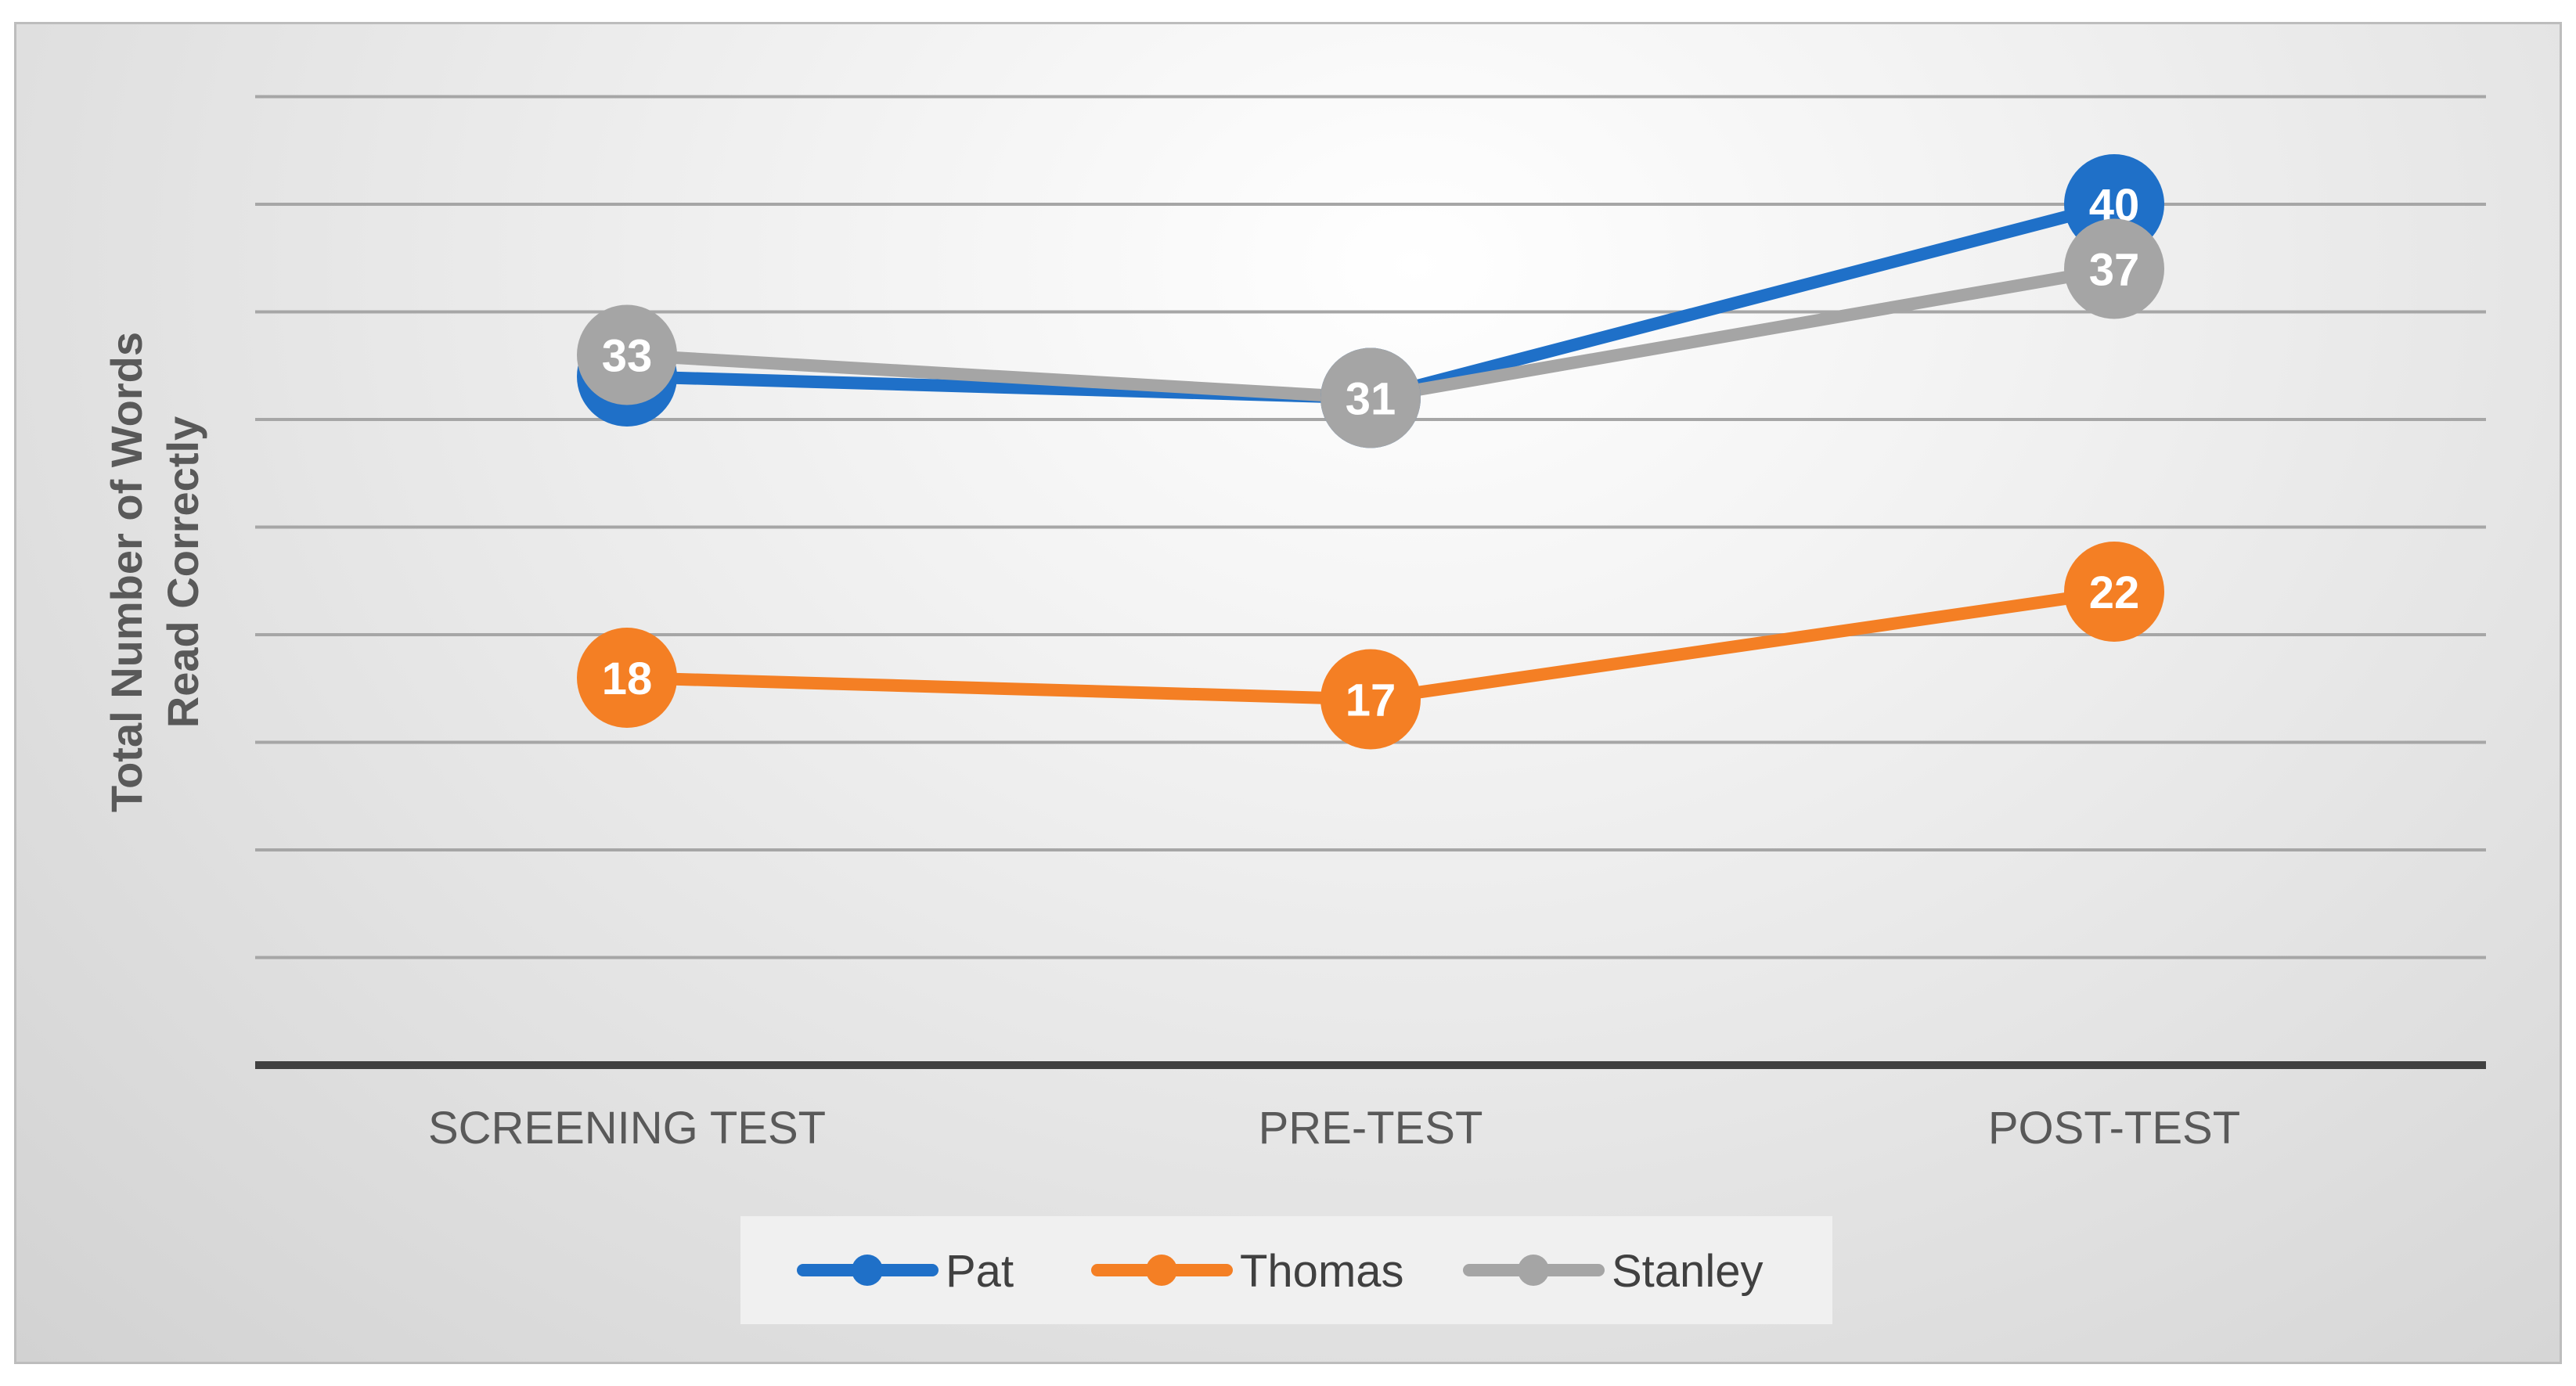 This screenshot has width=2576, height=1386. I want to click on legend: Pat Thomas Stanley, so click(1286, 1270).